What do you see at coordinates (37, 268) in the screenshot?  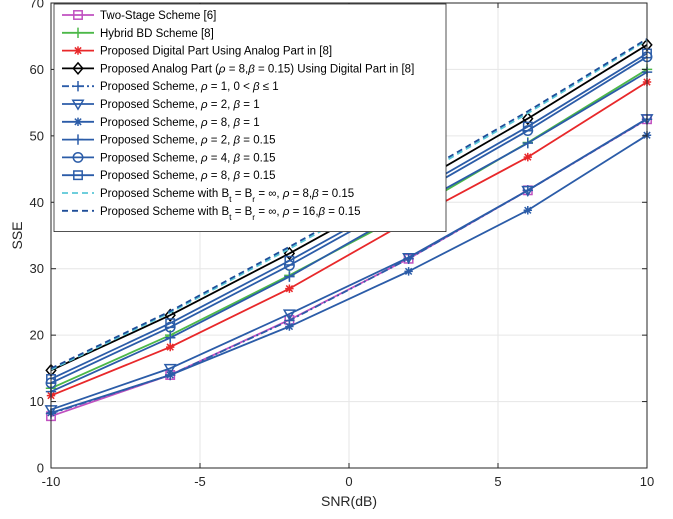 I see `y-tick-label: 30` at bounding box center [37, 268].